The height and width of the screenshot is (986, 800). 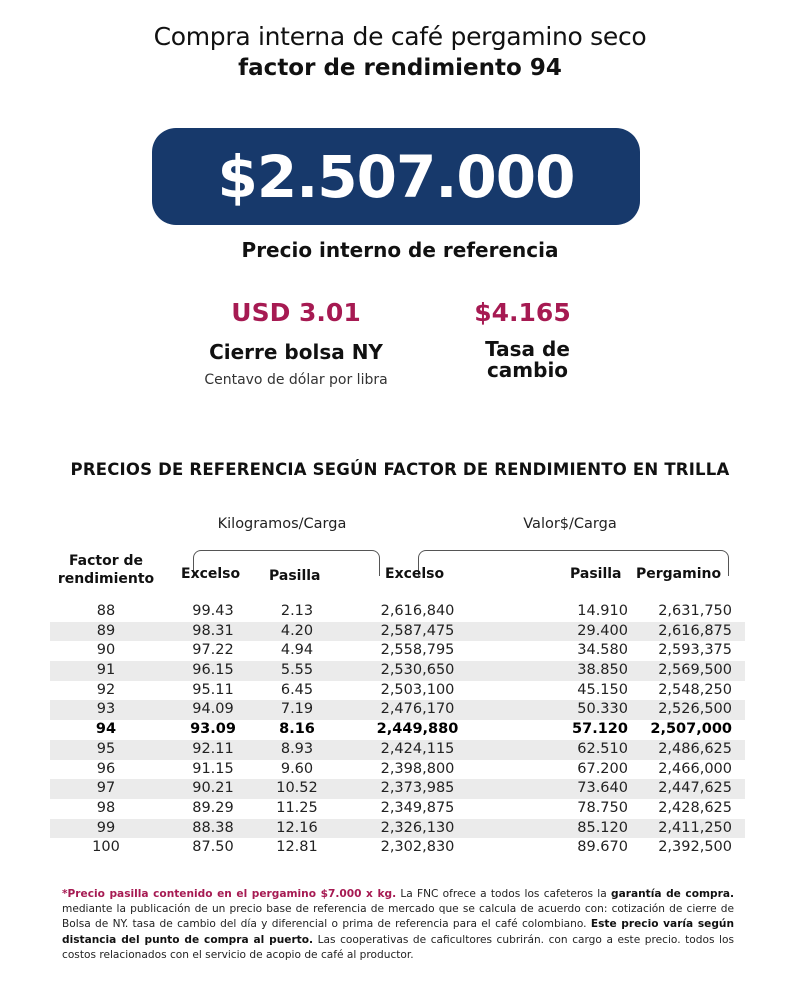 What do you see at coordinates (213, 670) in the screenshot?
I see `cell-excelso-kg: 96.15` at bounding box center [213, 670].